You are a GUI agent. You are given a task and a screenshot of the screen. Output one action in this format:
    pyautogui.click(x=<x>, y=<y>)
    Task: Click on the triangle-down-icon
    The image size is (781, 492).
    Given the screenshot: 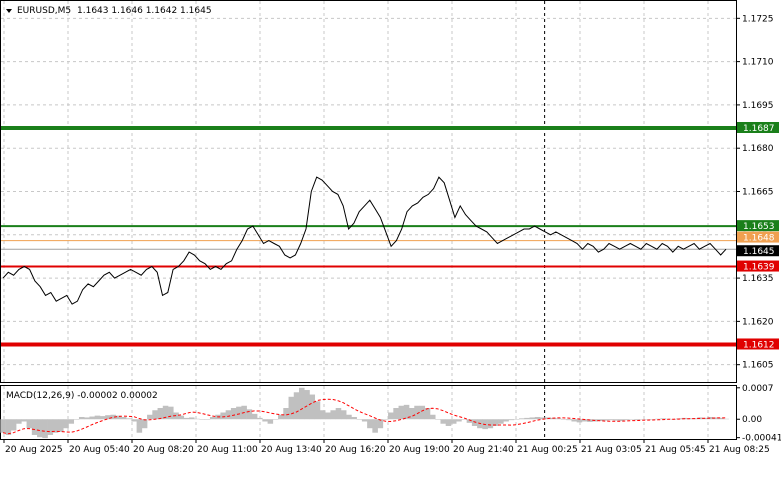 What is the action you would take?
    pyautogui.click(x=9, y=11)
    